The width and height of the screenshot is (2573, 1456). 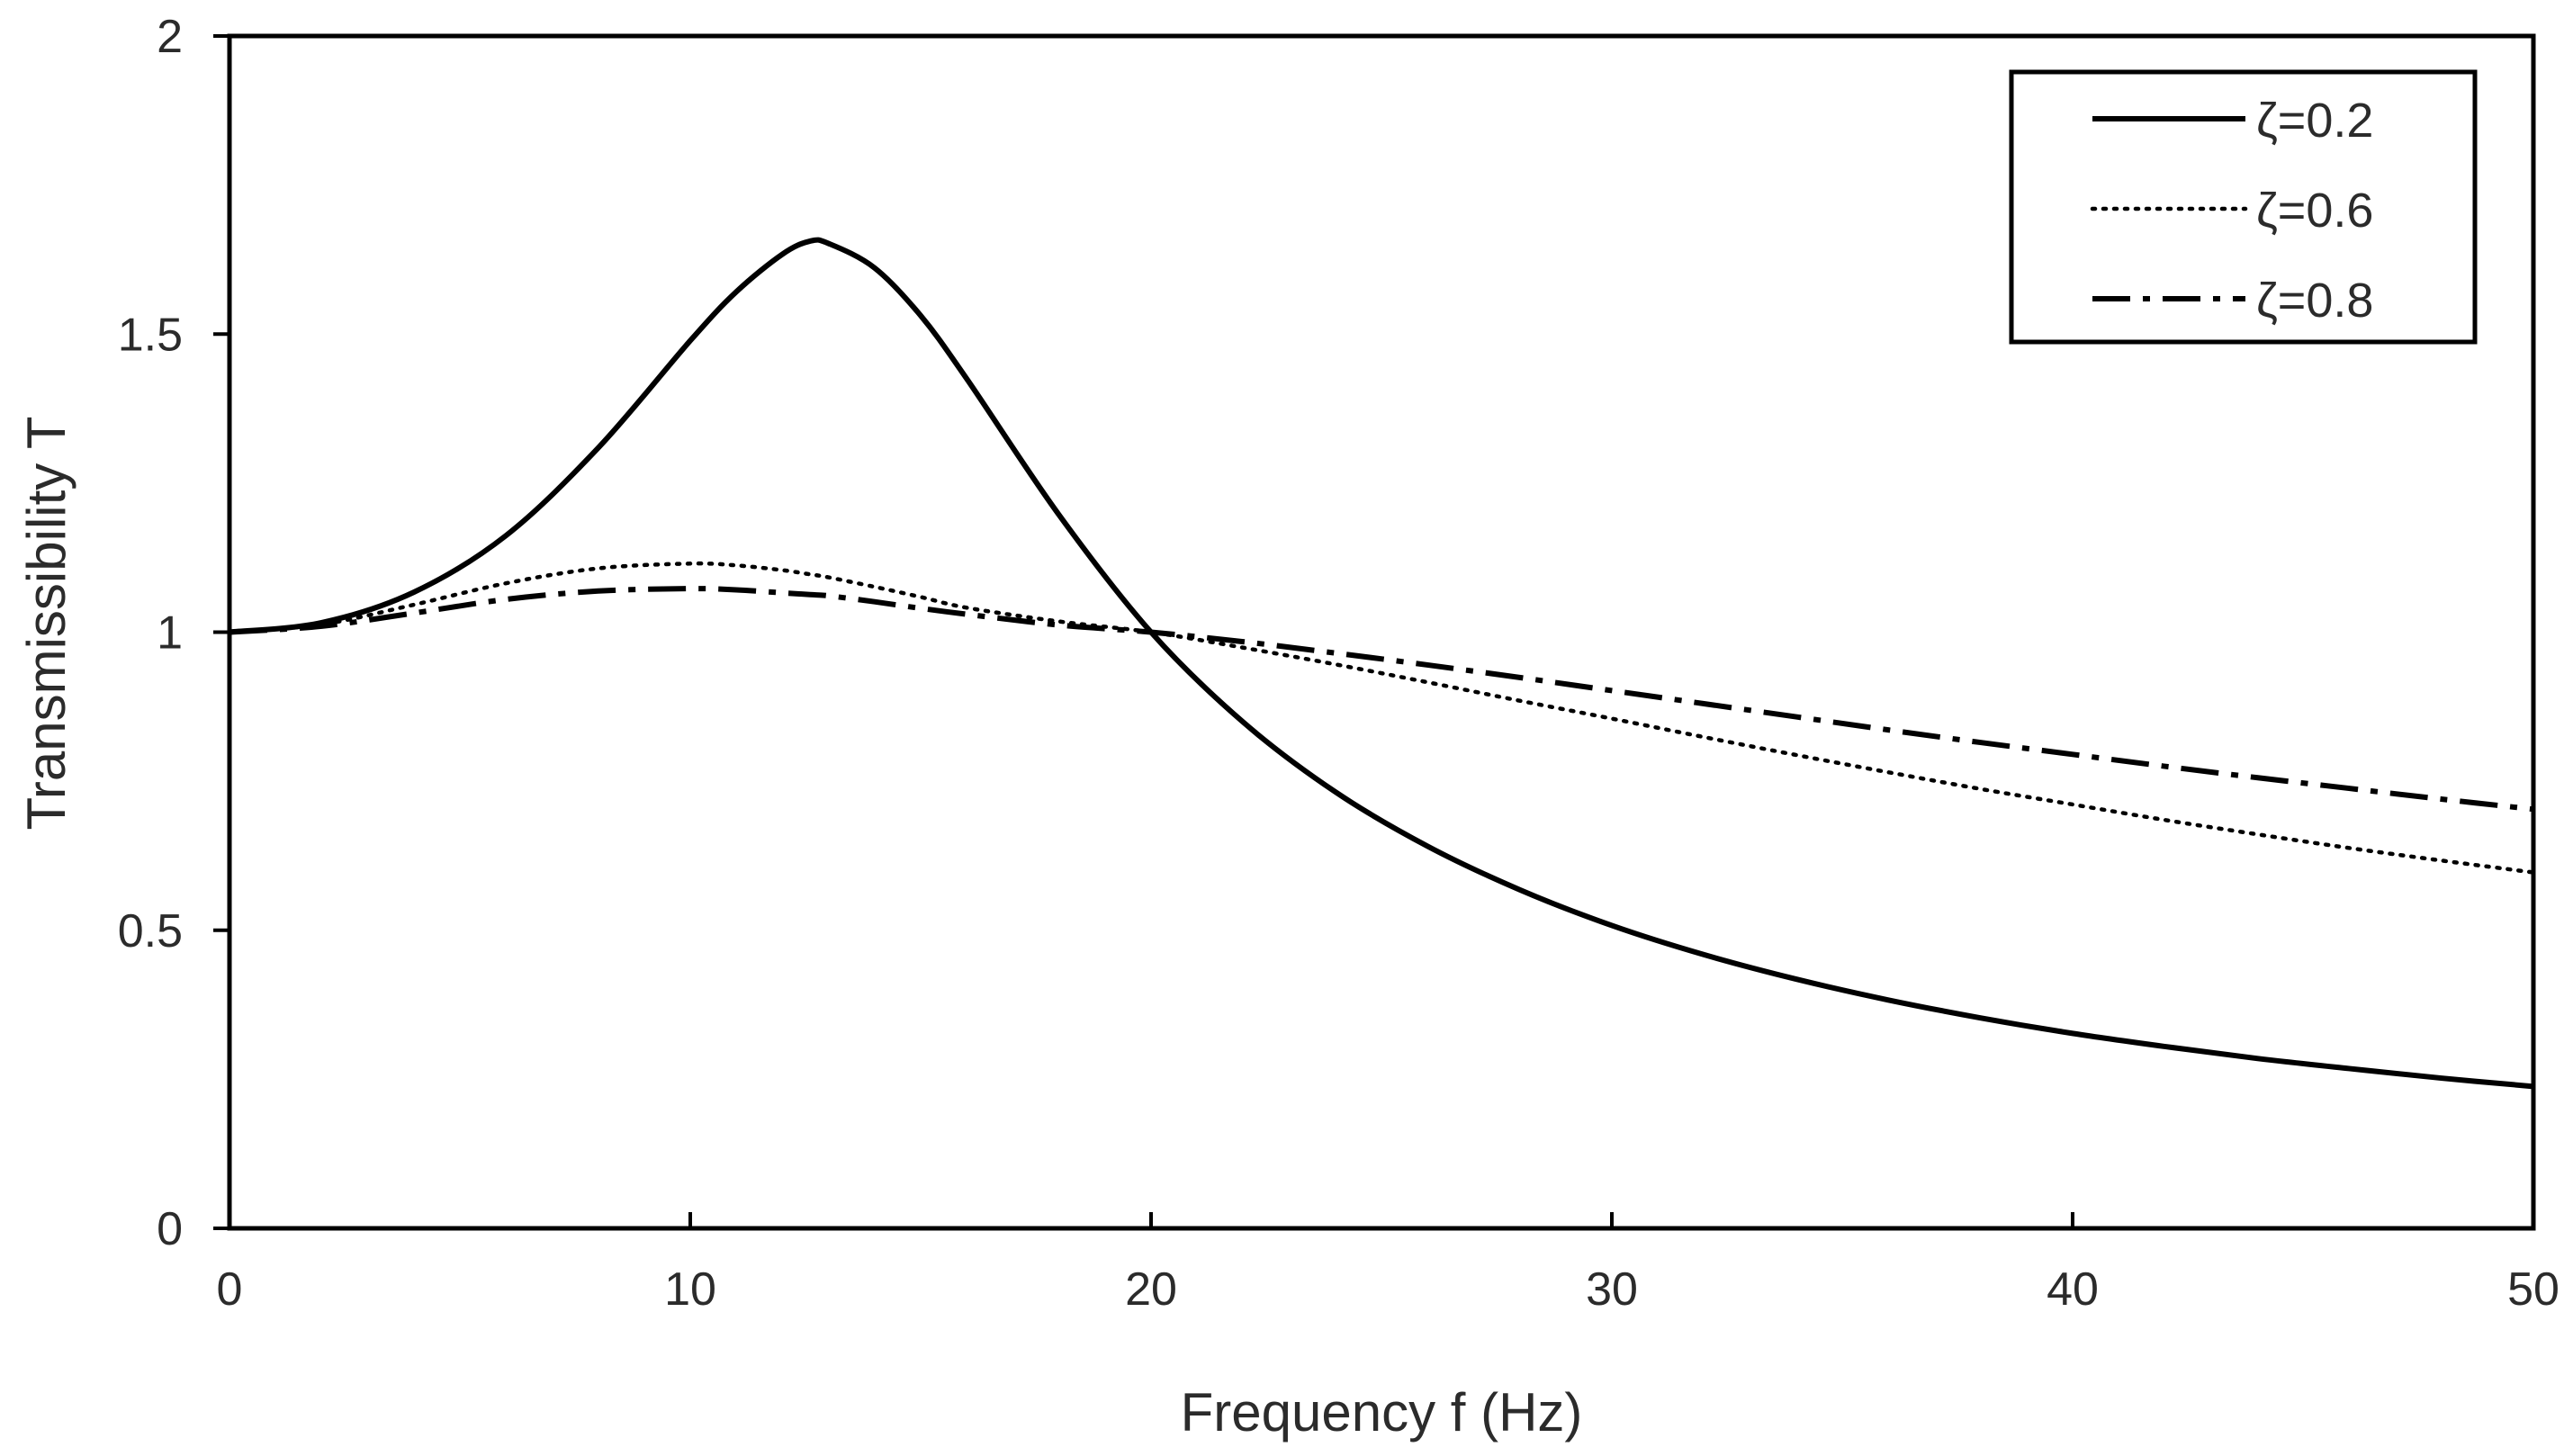 I want to click on y-tick-label: 0, so click(x=170, y=1229).